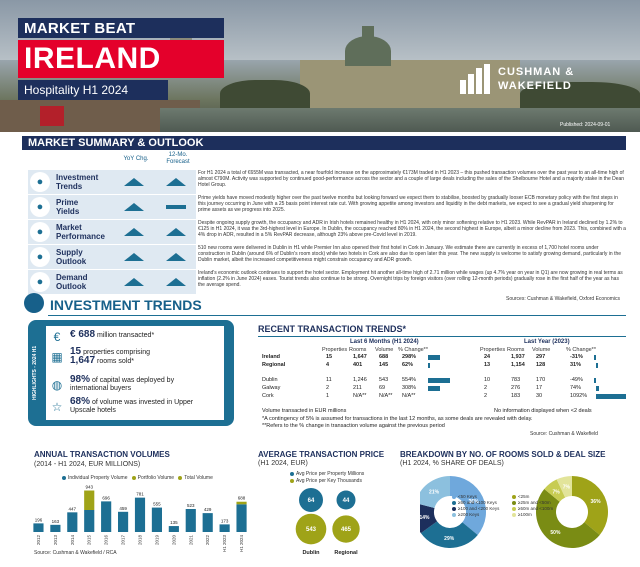 Image resolution: width=640 pixels, height=567 pixels. I want to click on legend-rooms-1: ≥50 and <100 Keys, so click(475, 503).